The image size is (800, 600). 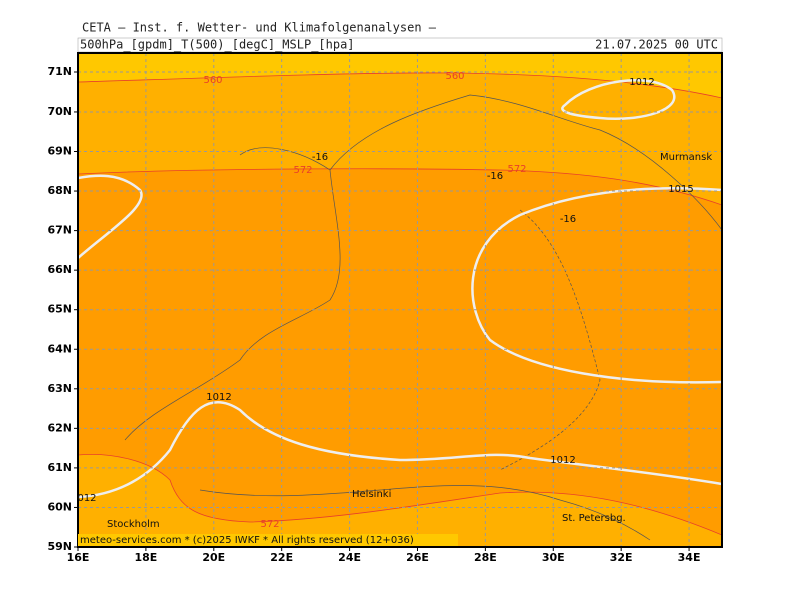 I want to click on place-label: St. Petersbg., so click(x=594, y=518).